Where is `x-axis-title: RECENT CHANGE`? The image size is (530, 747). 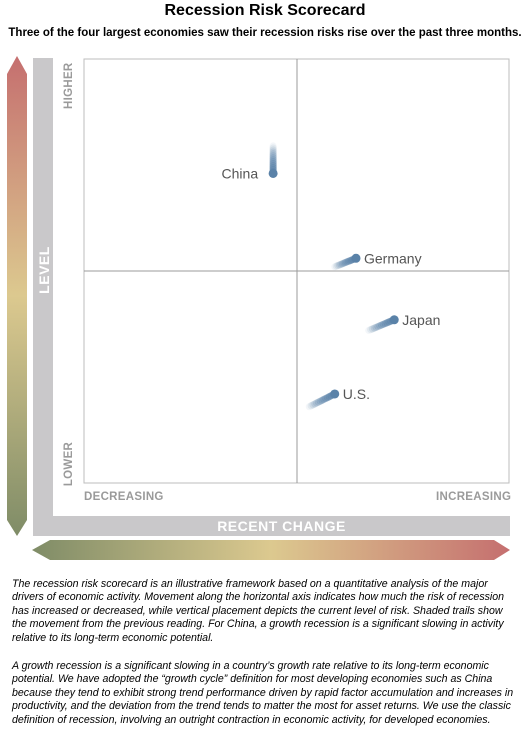 x-axis-title: RECENT CHANGE is located at coordinates (281, 526).